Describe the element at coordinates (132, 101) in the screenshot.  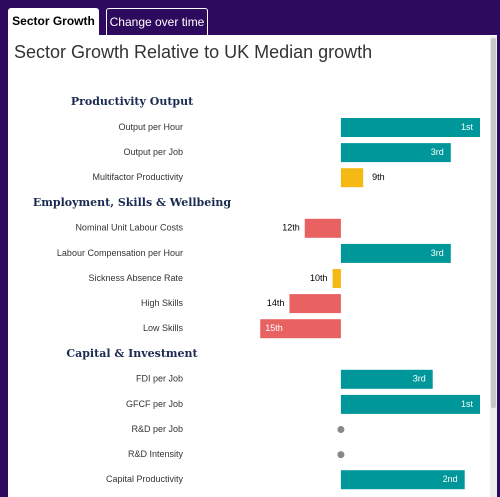
I see `section-title: Productivity Output` at that location.